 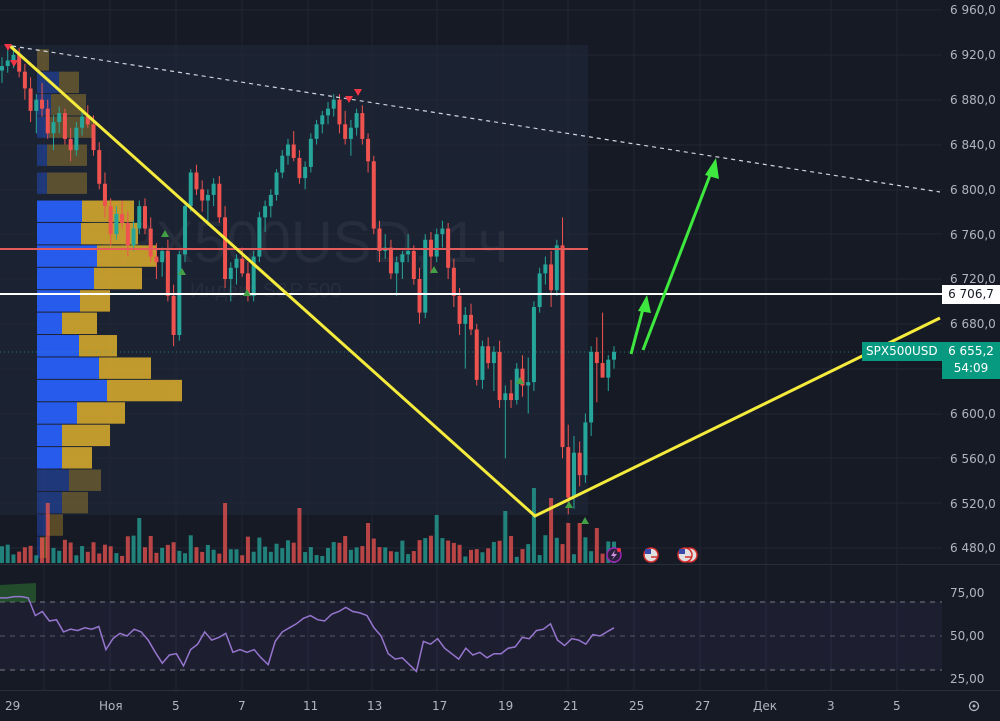 I want to click on price-label: 6 880,0, so click(x=973, y=100).